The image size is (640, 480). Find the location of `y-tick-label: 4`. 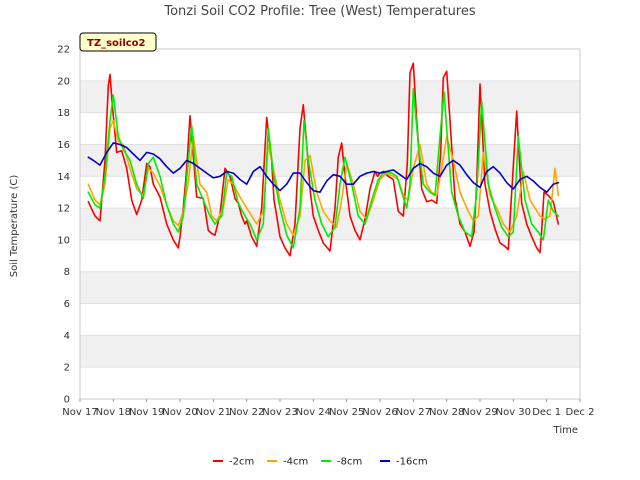

y-tick-label: 4 is located at coordinates (67, 336).